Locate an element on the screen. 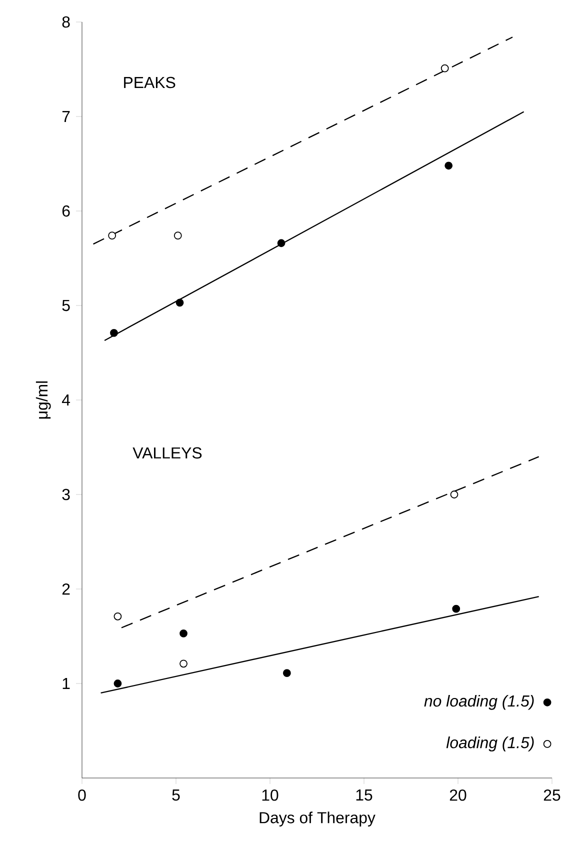 Image resolution: width=566 pixels, height=842 pixels. x-tick-label: 25 is located at coordinates (552, 795).